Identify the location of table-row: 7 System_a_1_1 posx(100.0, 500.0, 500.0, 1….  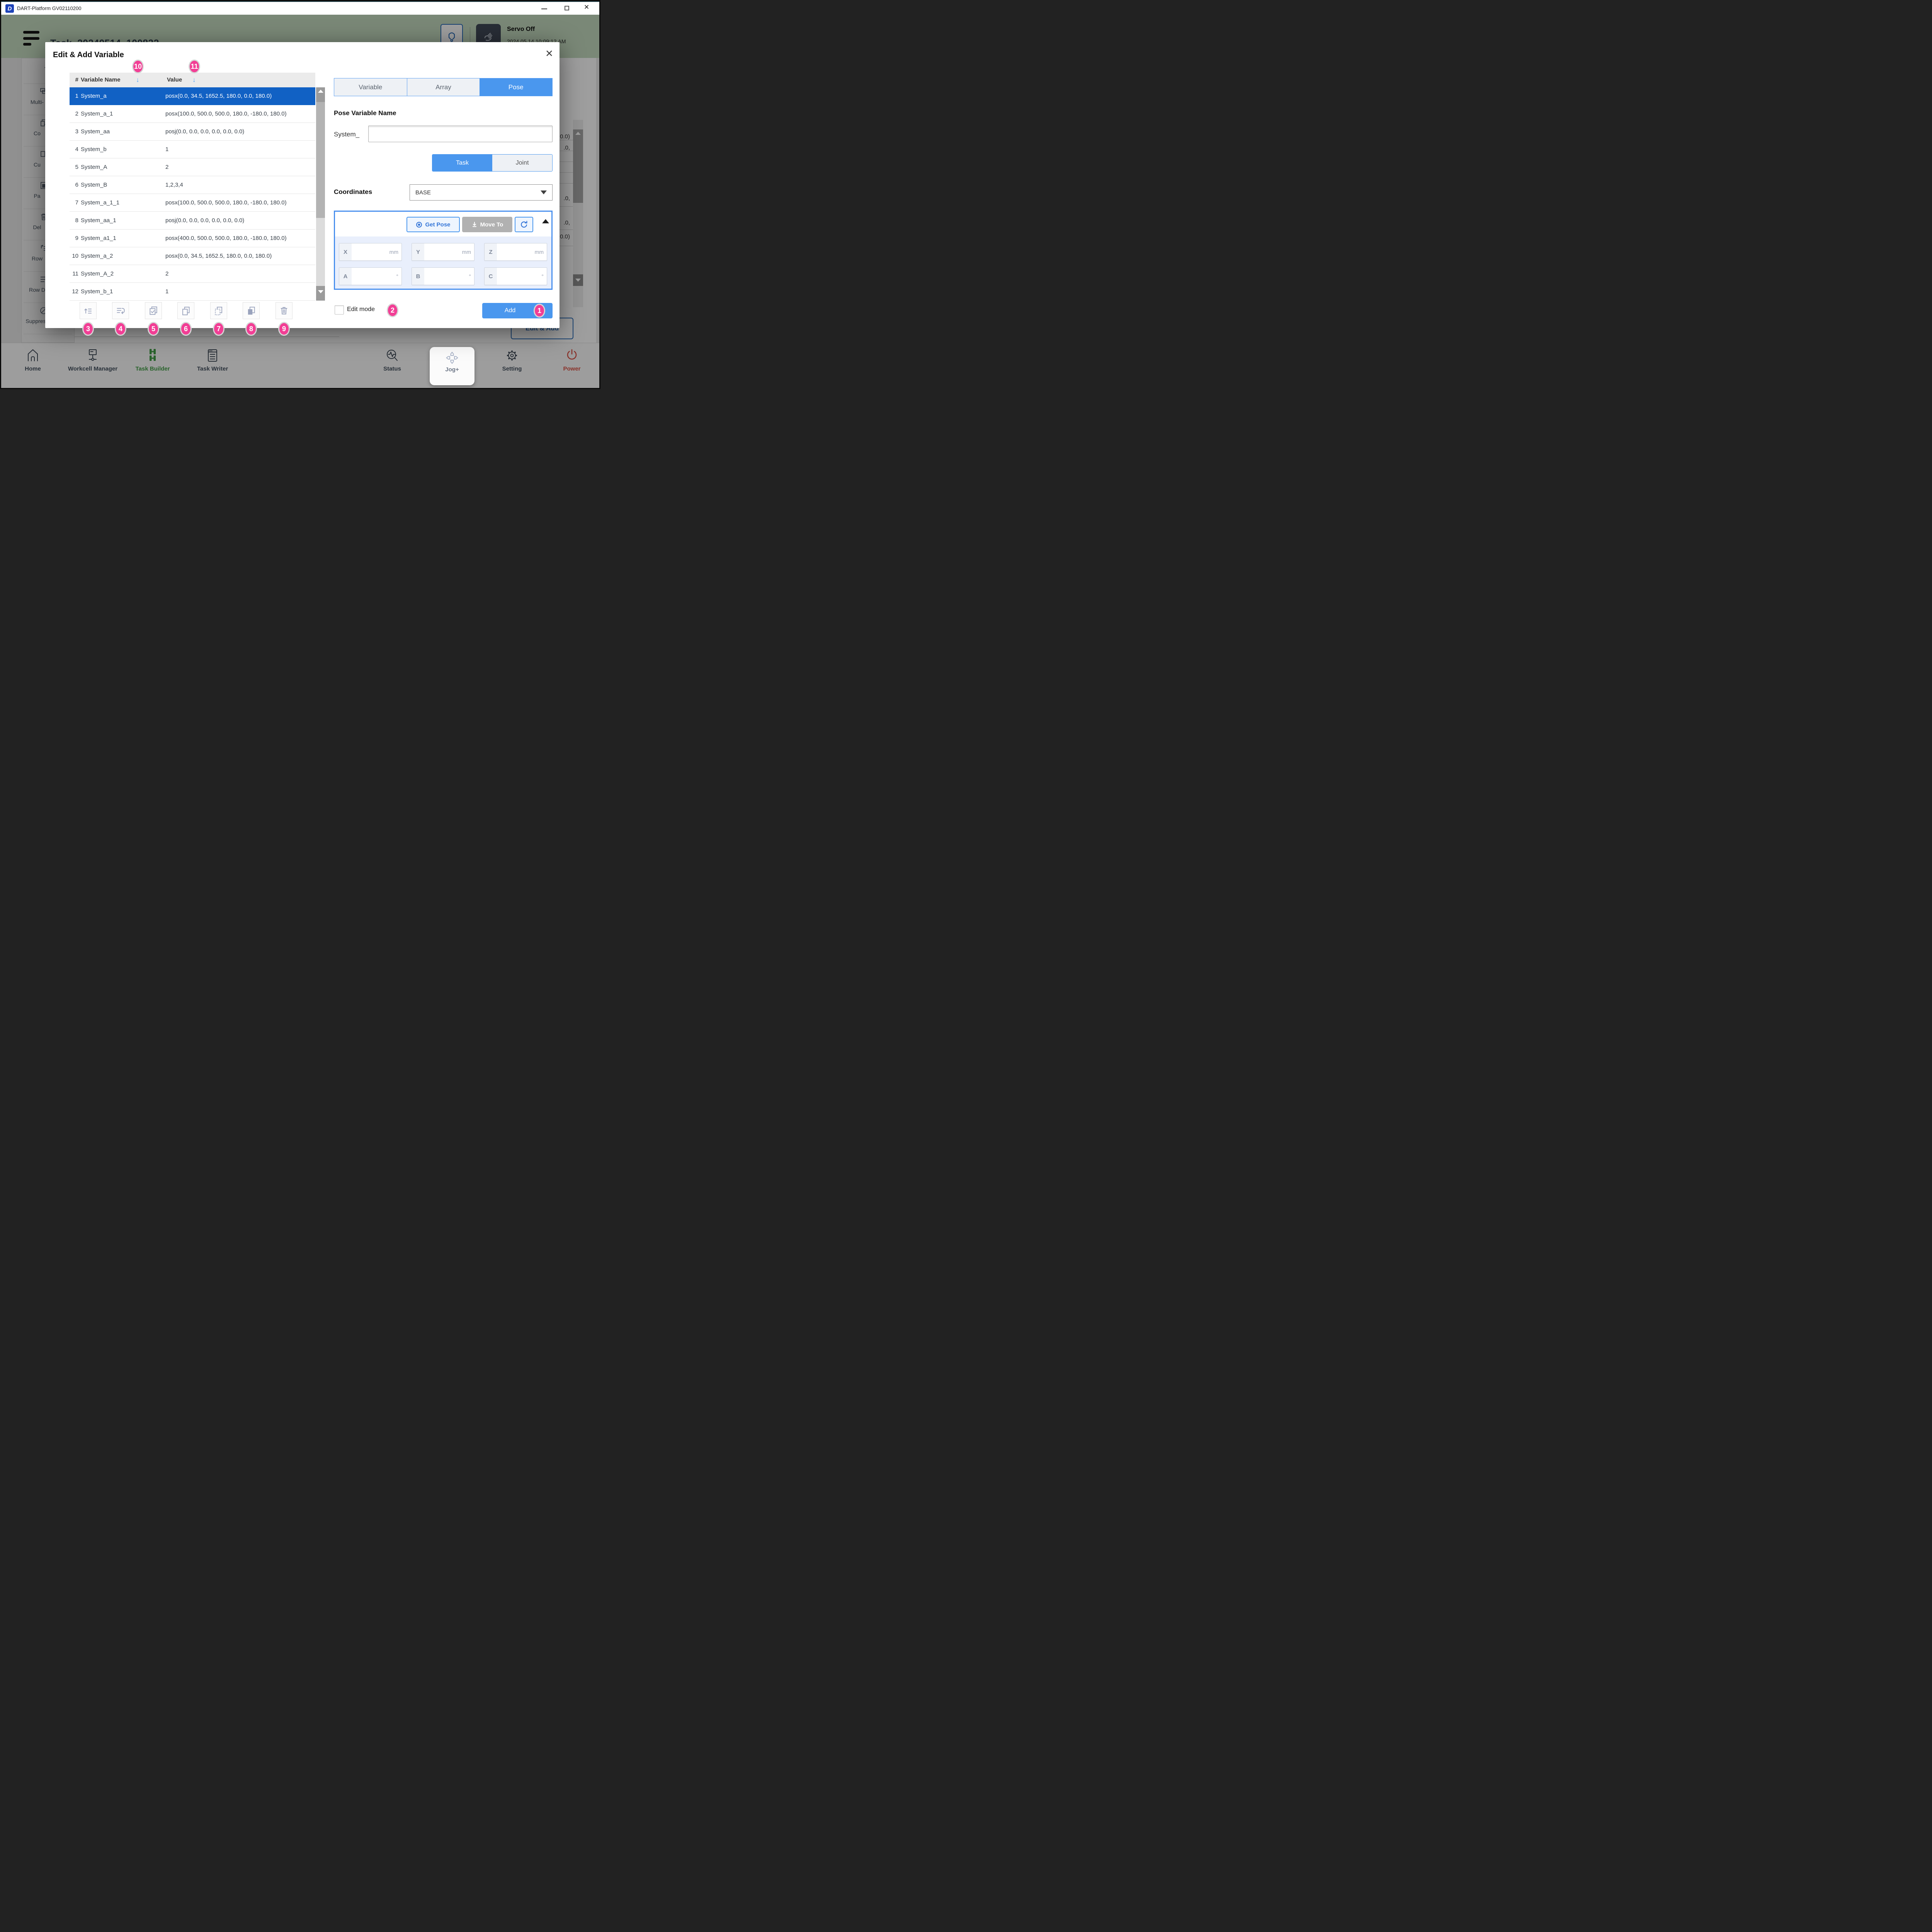
(192, 203).